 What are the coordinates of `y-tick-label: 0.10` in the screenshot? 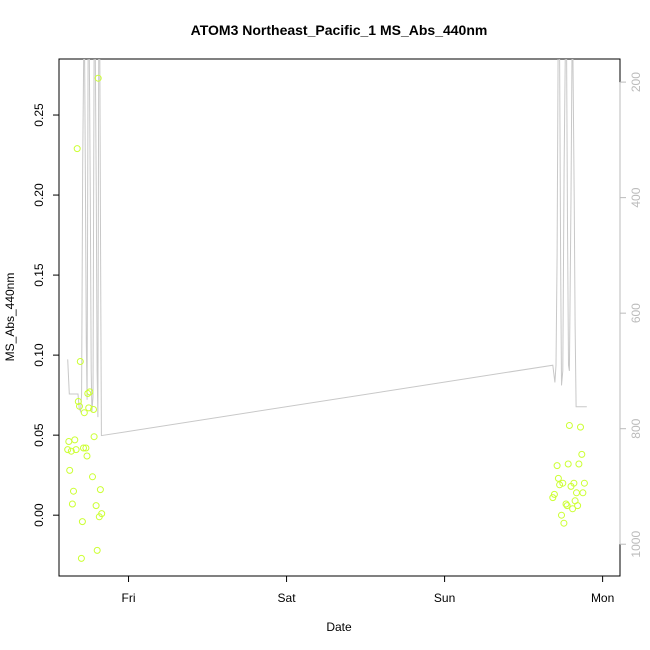 It's located at (39, 355).